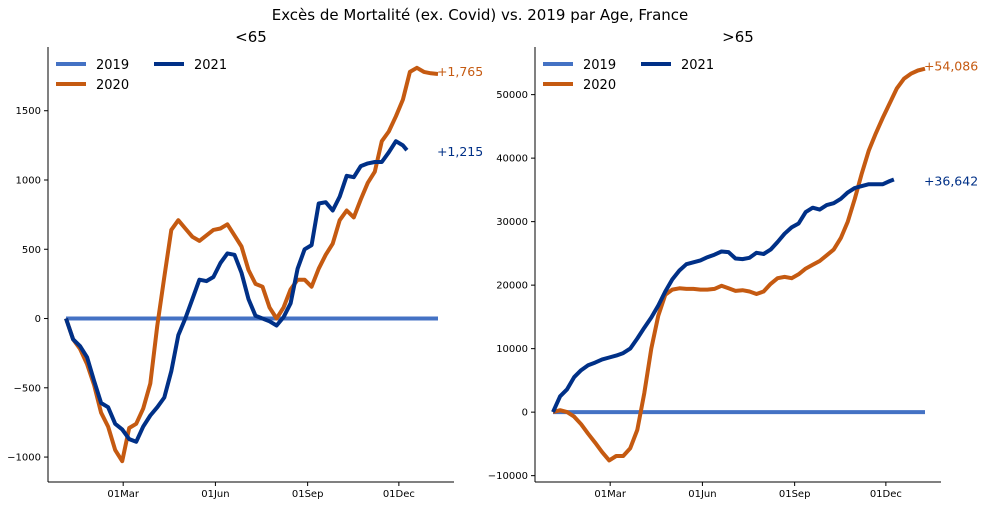  Describe the element at coordinates (951, 66) in the screenshot. I see `end-value-label: +54,086` at that location.